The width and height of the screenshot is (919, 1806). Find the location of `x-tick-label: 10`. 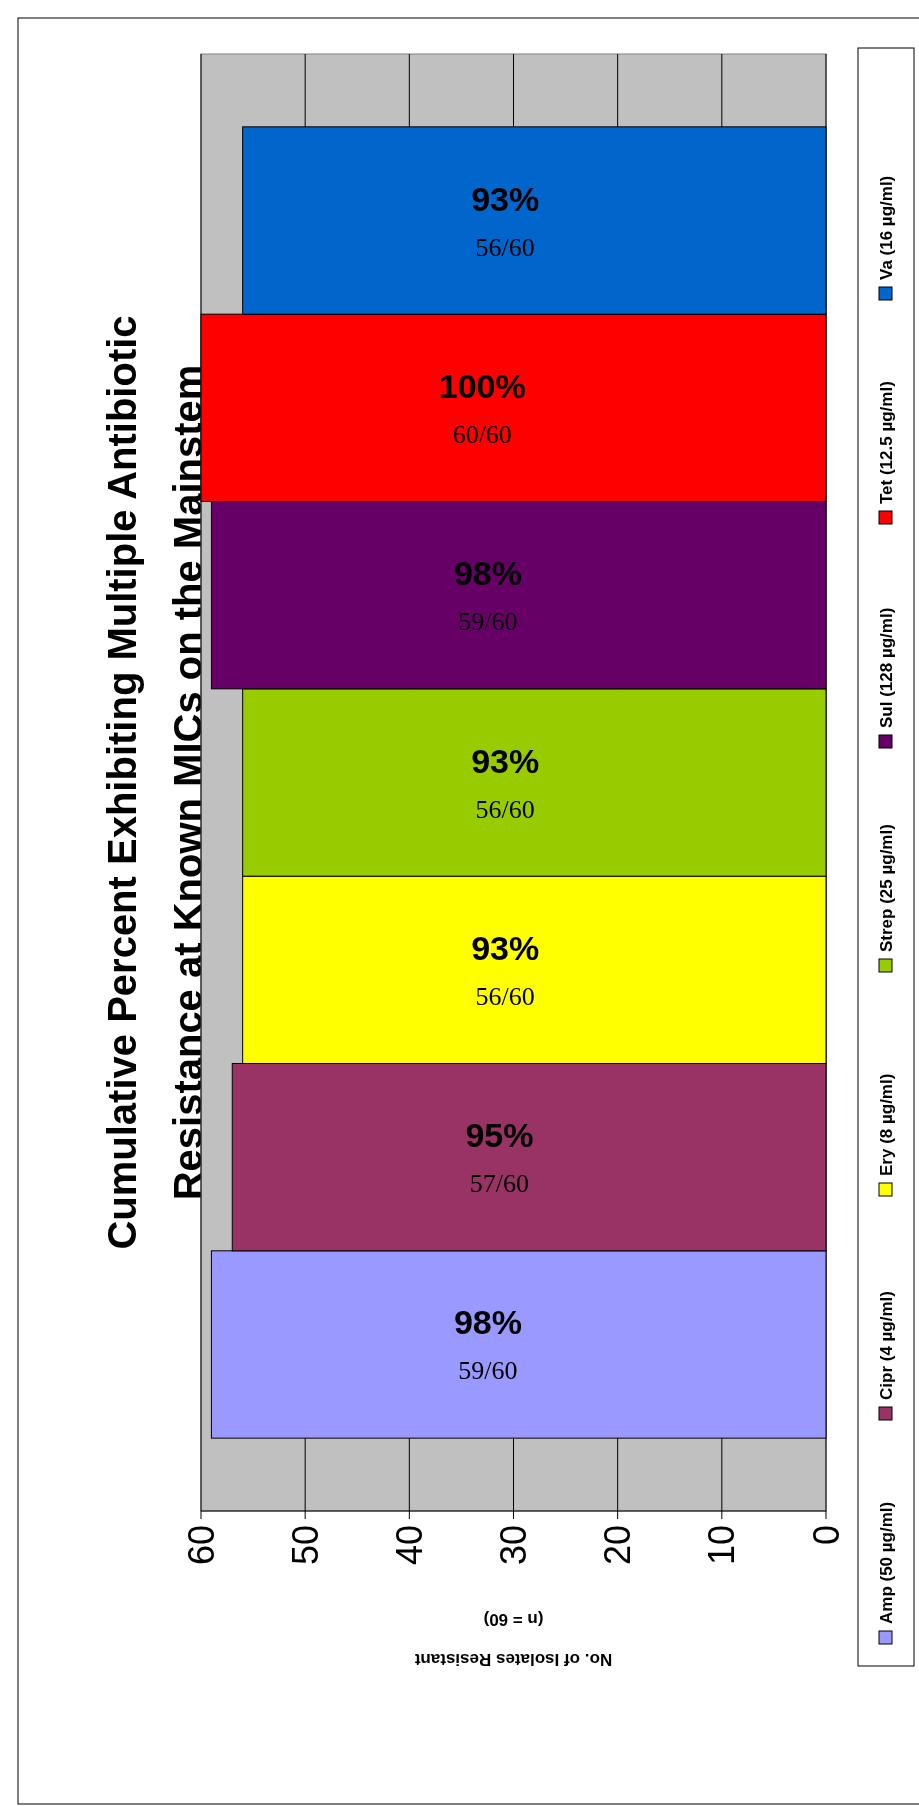

x-tick-label: 10 is located at coordinates (722, 1545).